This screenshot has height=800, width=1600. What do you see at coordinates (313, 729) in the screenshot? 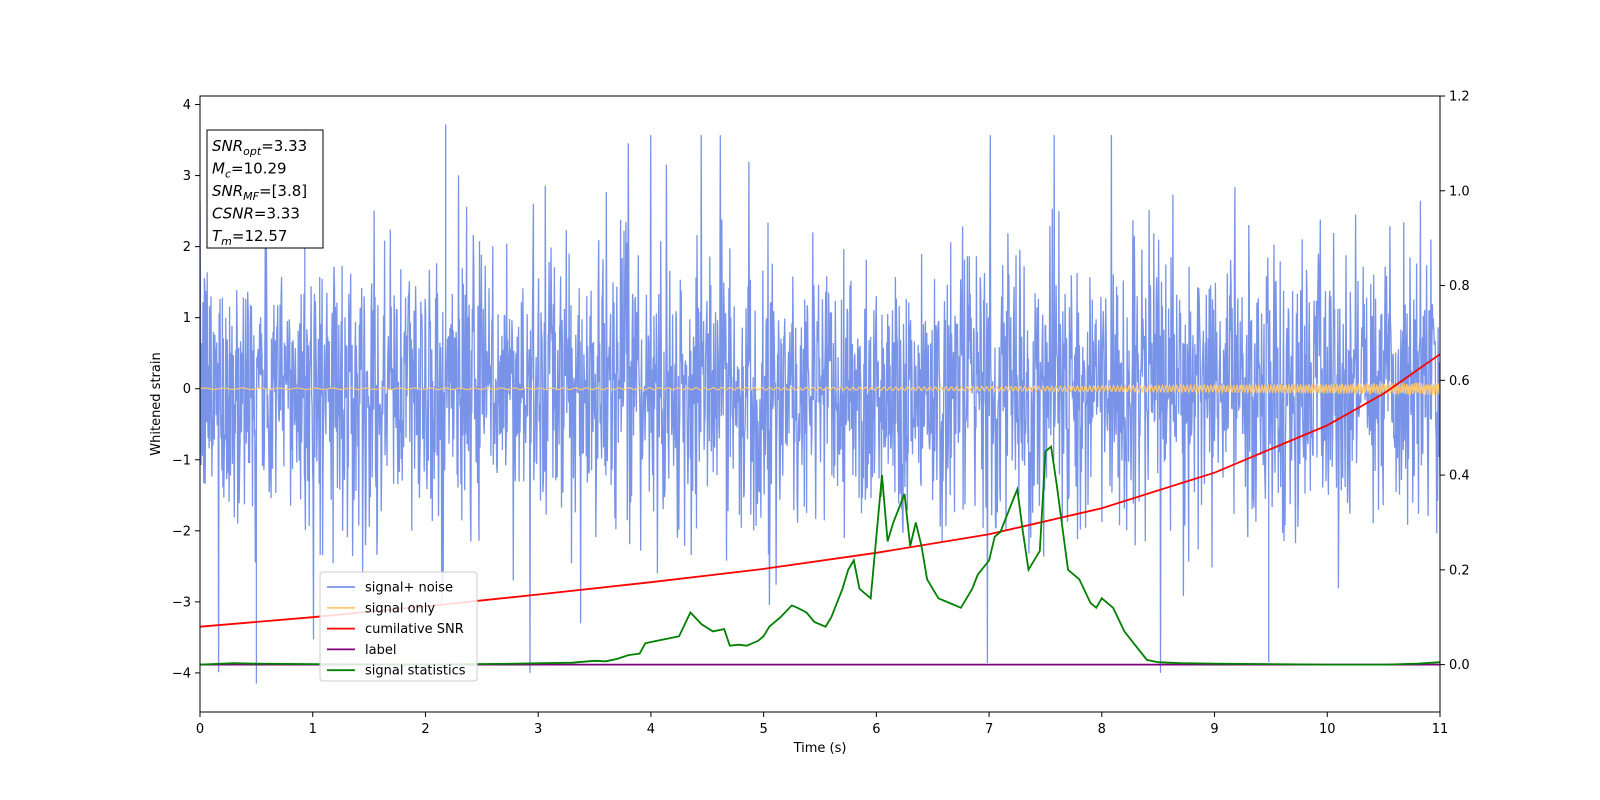
I see `x-tick-label: 1` at bounding box center [313, 729].